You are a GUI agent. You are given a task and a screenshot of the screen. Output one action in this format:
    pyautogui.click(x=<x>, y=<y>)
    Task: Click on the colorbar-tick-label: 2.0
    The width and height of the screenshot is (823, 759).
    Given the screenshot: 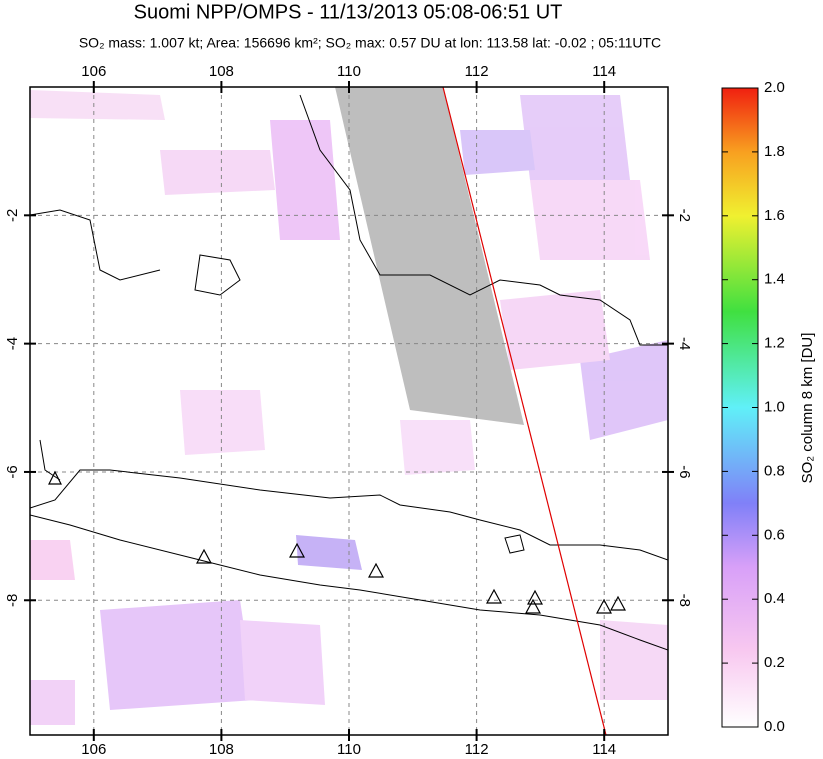 What is the action you would take?
    pyautogui.click(x=774, y=87)
    